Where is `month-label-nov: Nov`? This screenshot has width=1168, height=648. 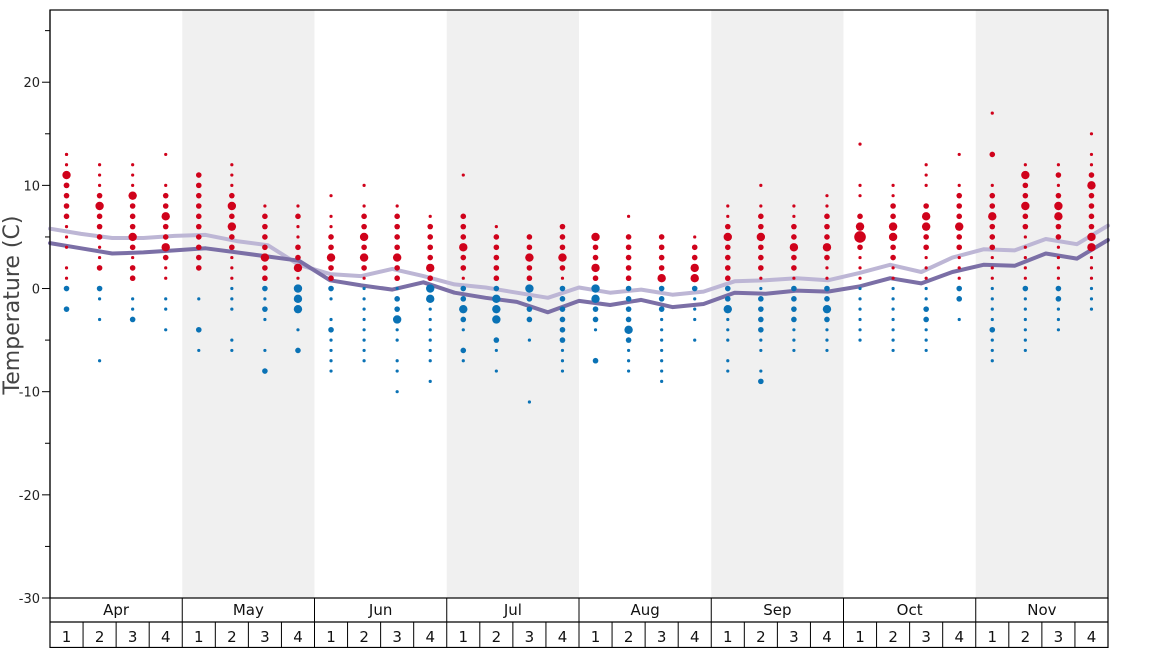
month-label-nov: Nov is located at coordinates (1041, 610).